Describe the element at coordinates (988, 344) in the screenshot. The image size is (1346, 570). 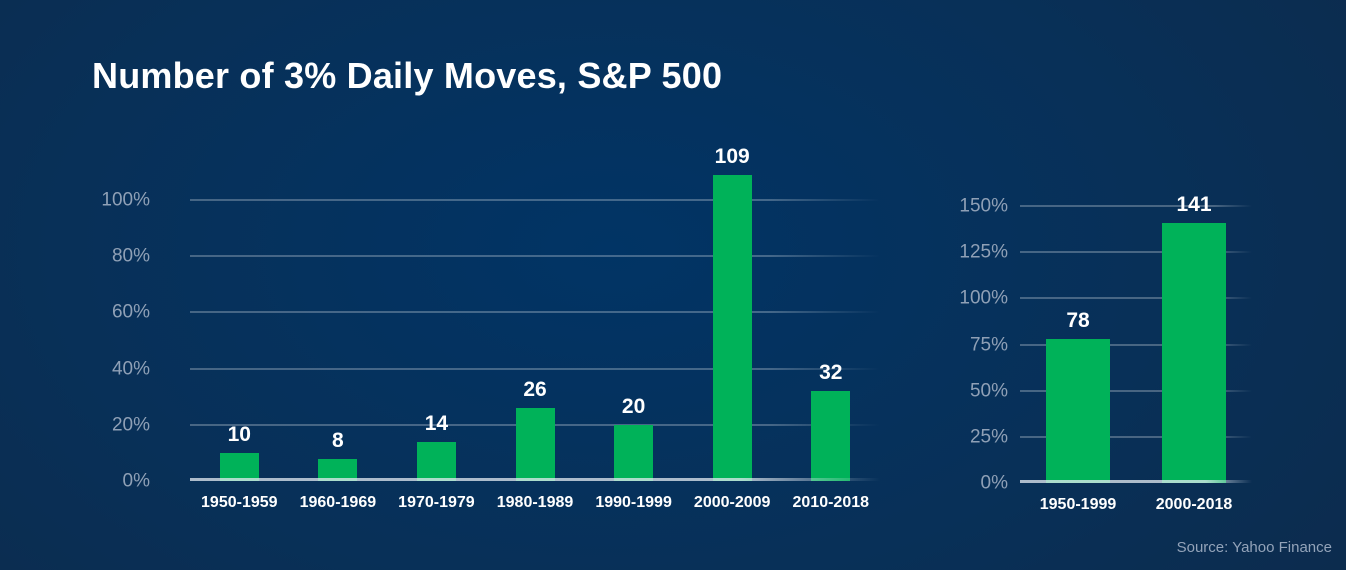
I see `y-axis-tick-label: 75%` at that location.